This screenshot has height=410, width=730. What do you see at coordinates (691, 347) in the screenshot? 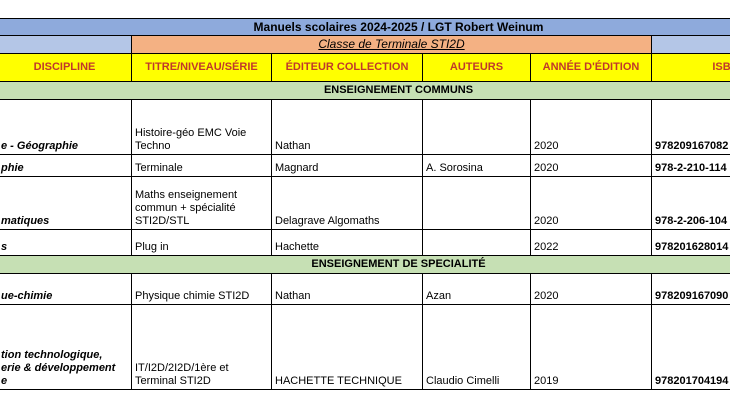
I see `table-cell: 978201704194` at bounding box center [691, 347].